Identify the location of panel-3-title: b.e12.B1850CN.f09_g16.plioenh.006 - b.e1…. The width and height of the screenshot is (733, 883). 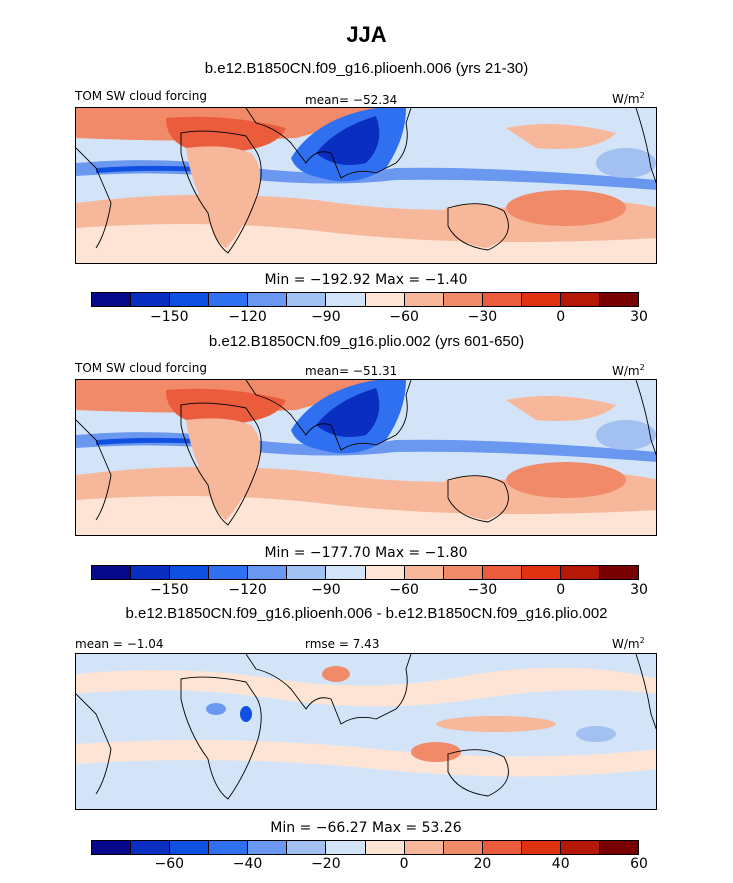
(366, 613).